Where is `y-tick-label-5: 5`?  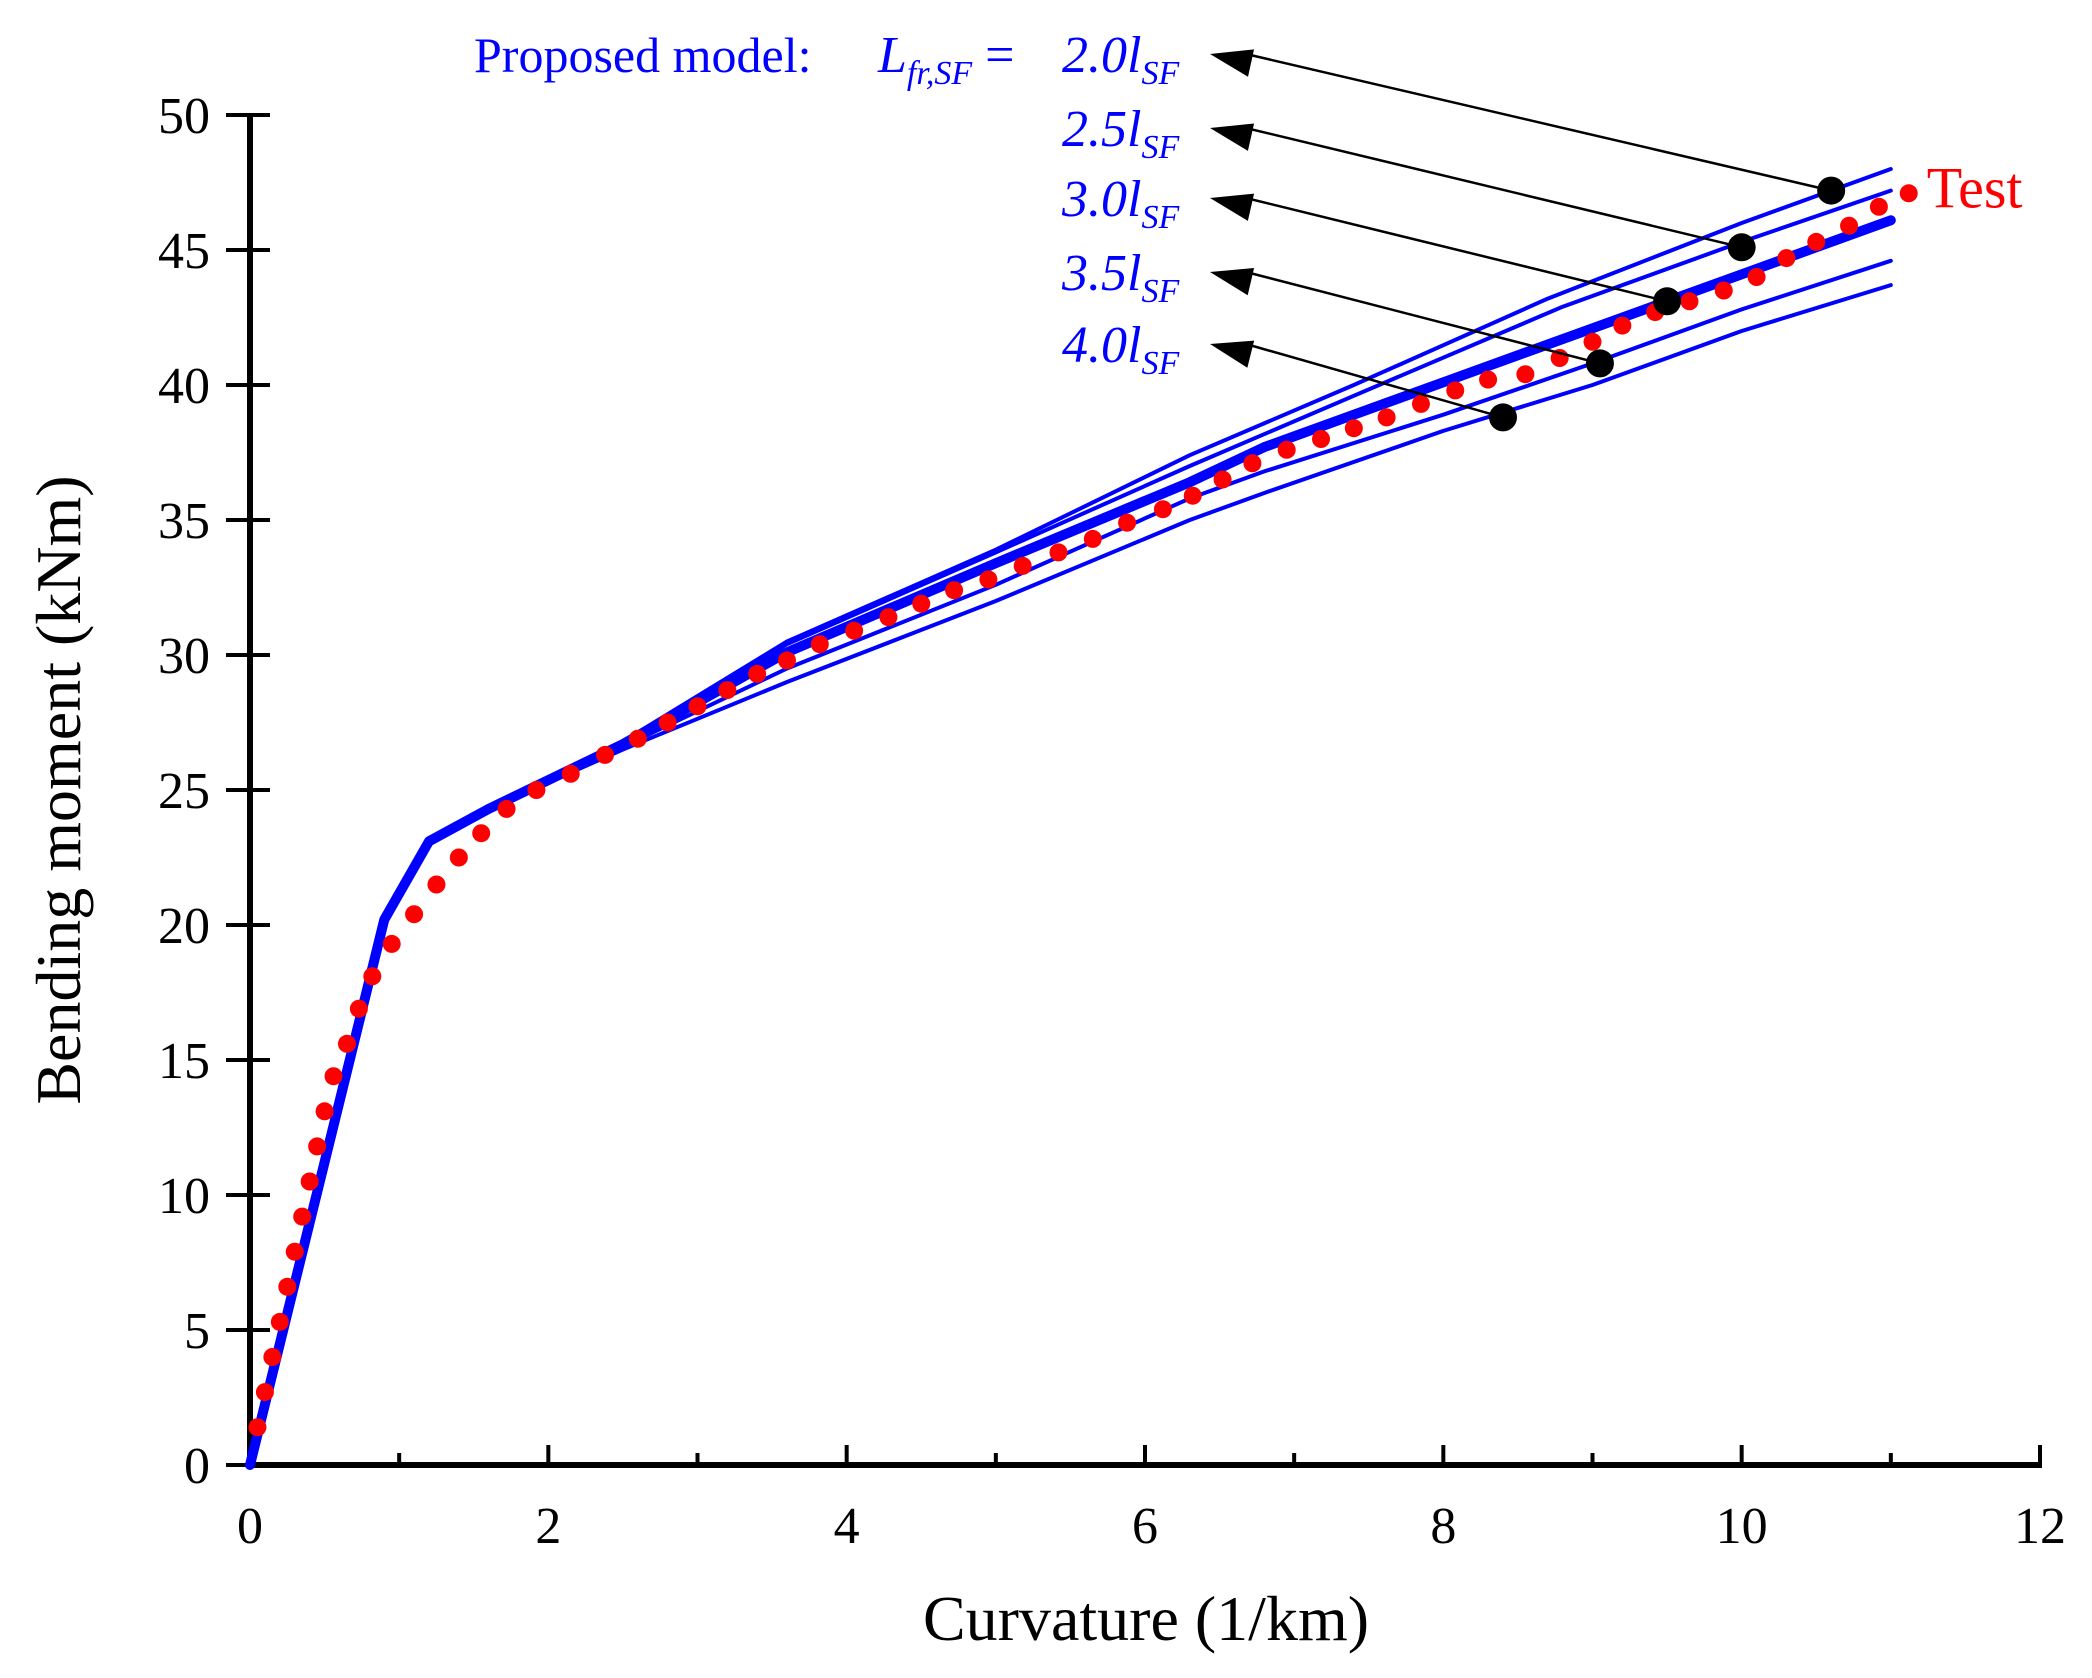 y-tick-label-5: 5 is located at coordinates (197, 1331).